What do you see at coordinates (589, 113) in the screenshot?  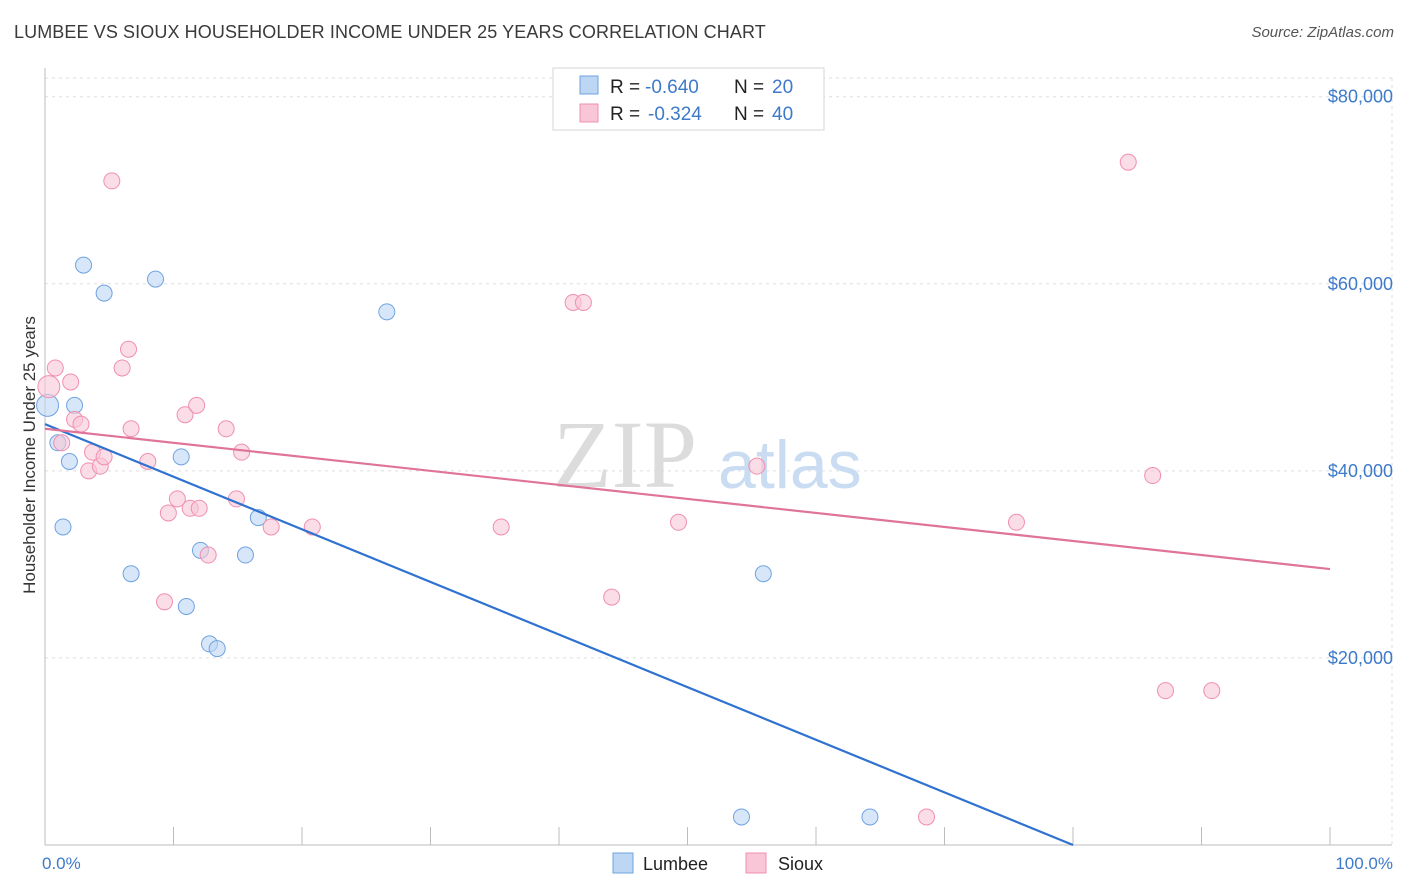 I see `legend-swatch-sioux` at bounding box center [589, 113].